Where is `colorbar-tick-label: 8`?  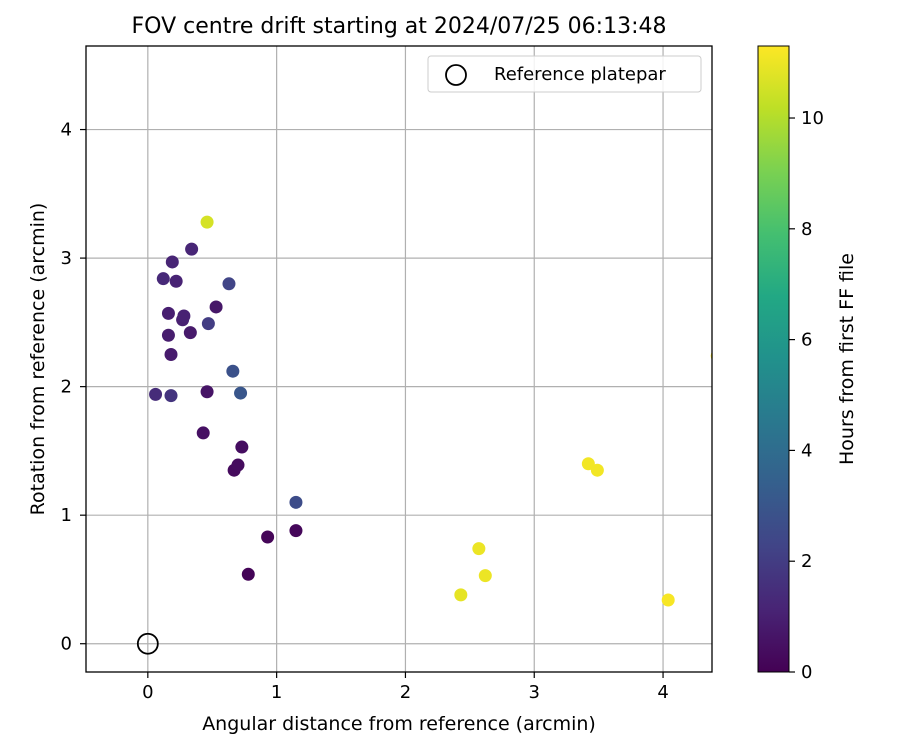
colorbar-tick-label: 8 is located at coordinates (806, 229).